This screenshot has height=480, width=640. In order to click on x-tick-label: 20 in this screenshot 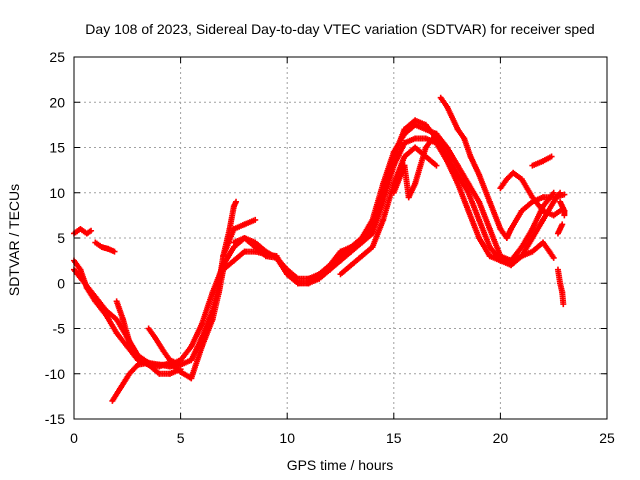, I will do `click(501, 438)`.